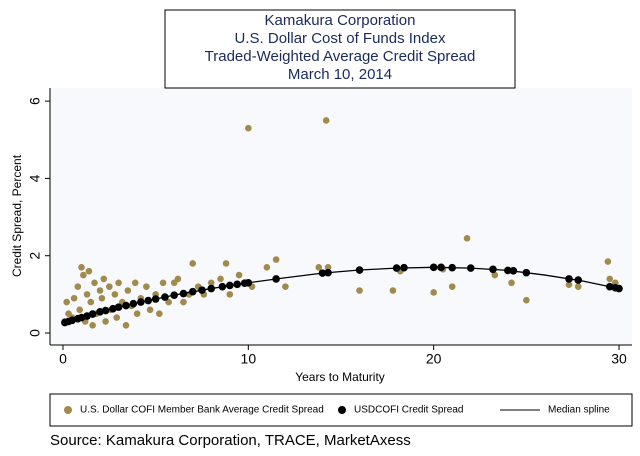  I want to click on chart-title: U.S. Dollar Cost of Funds Index, so click(340, 38).